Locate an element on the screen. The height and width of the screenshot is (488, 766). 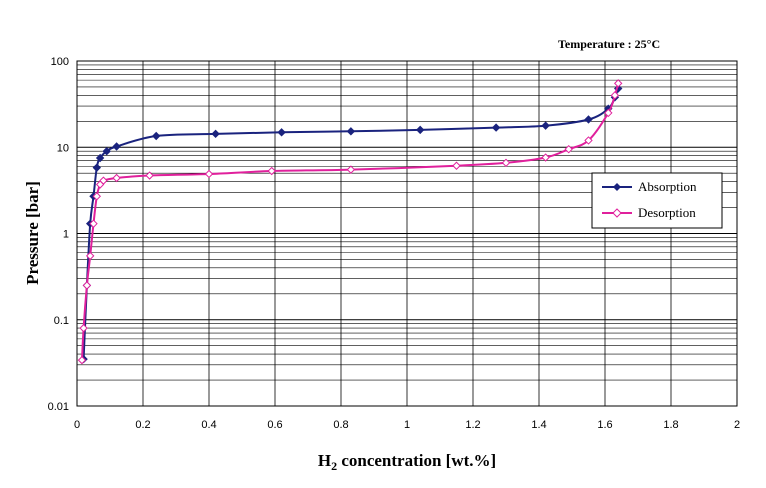
x-axis-title-h: H is located at coordinates (324, 460).